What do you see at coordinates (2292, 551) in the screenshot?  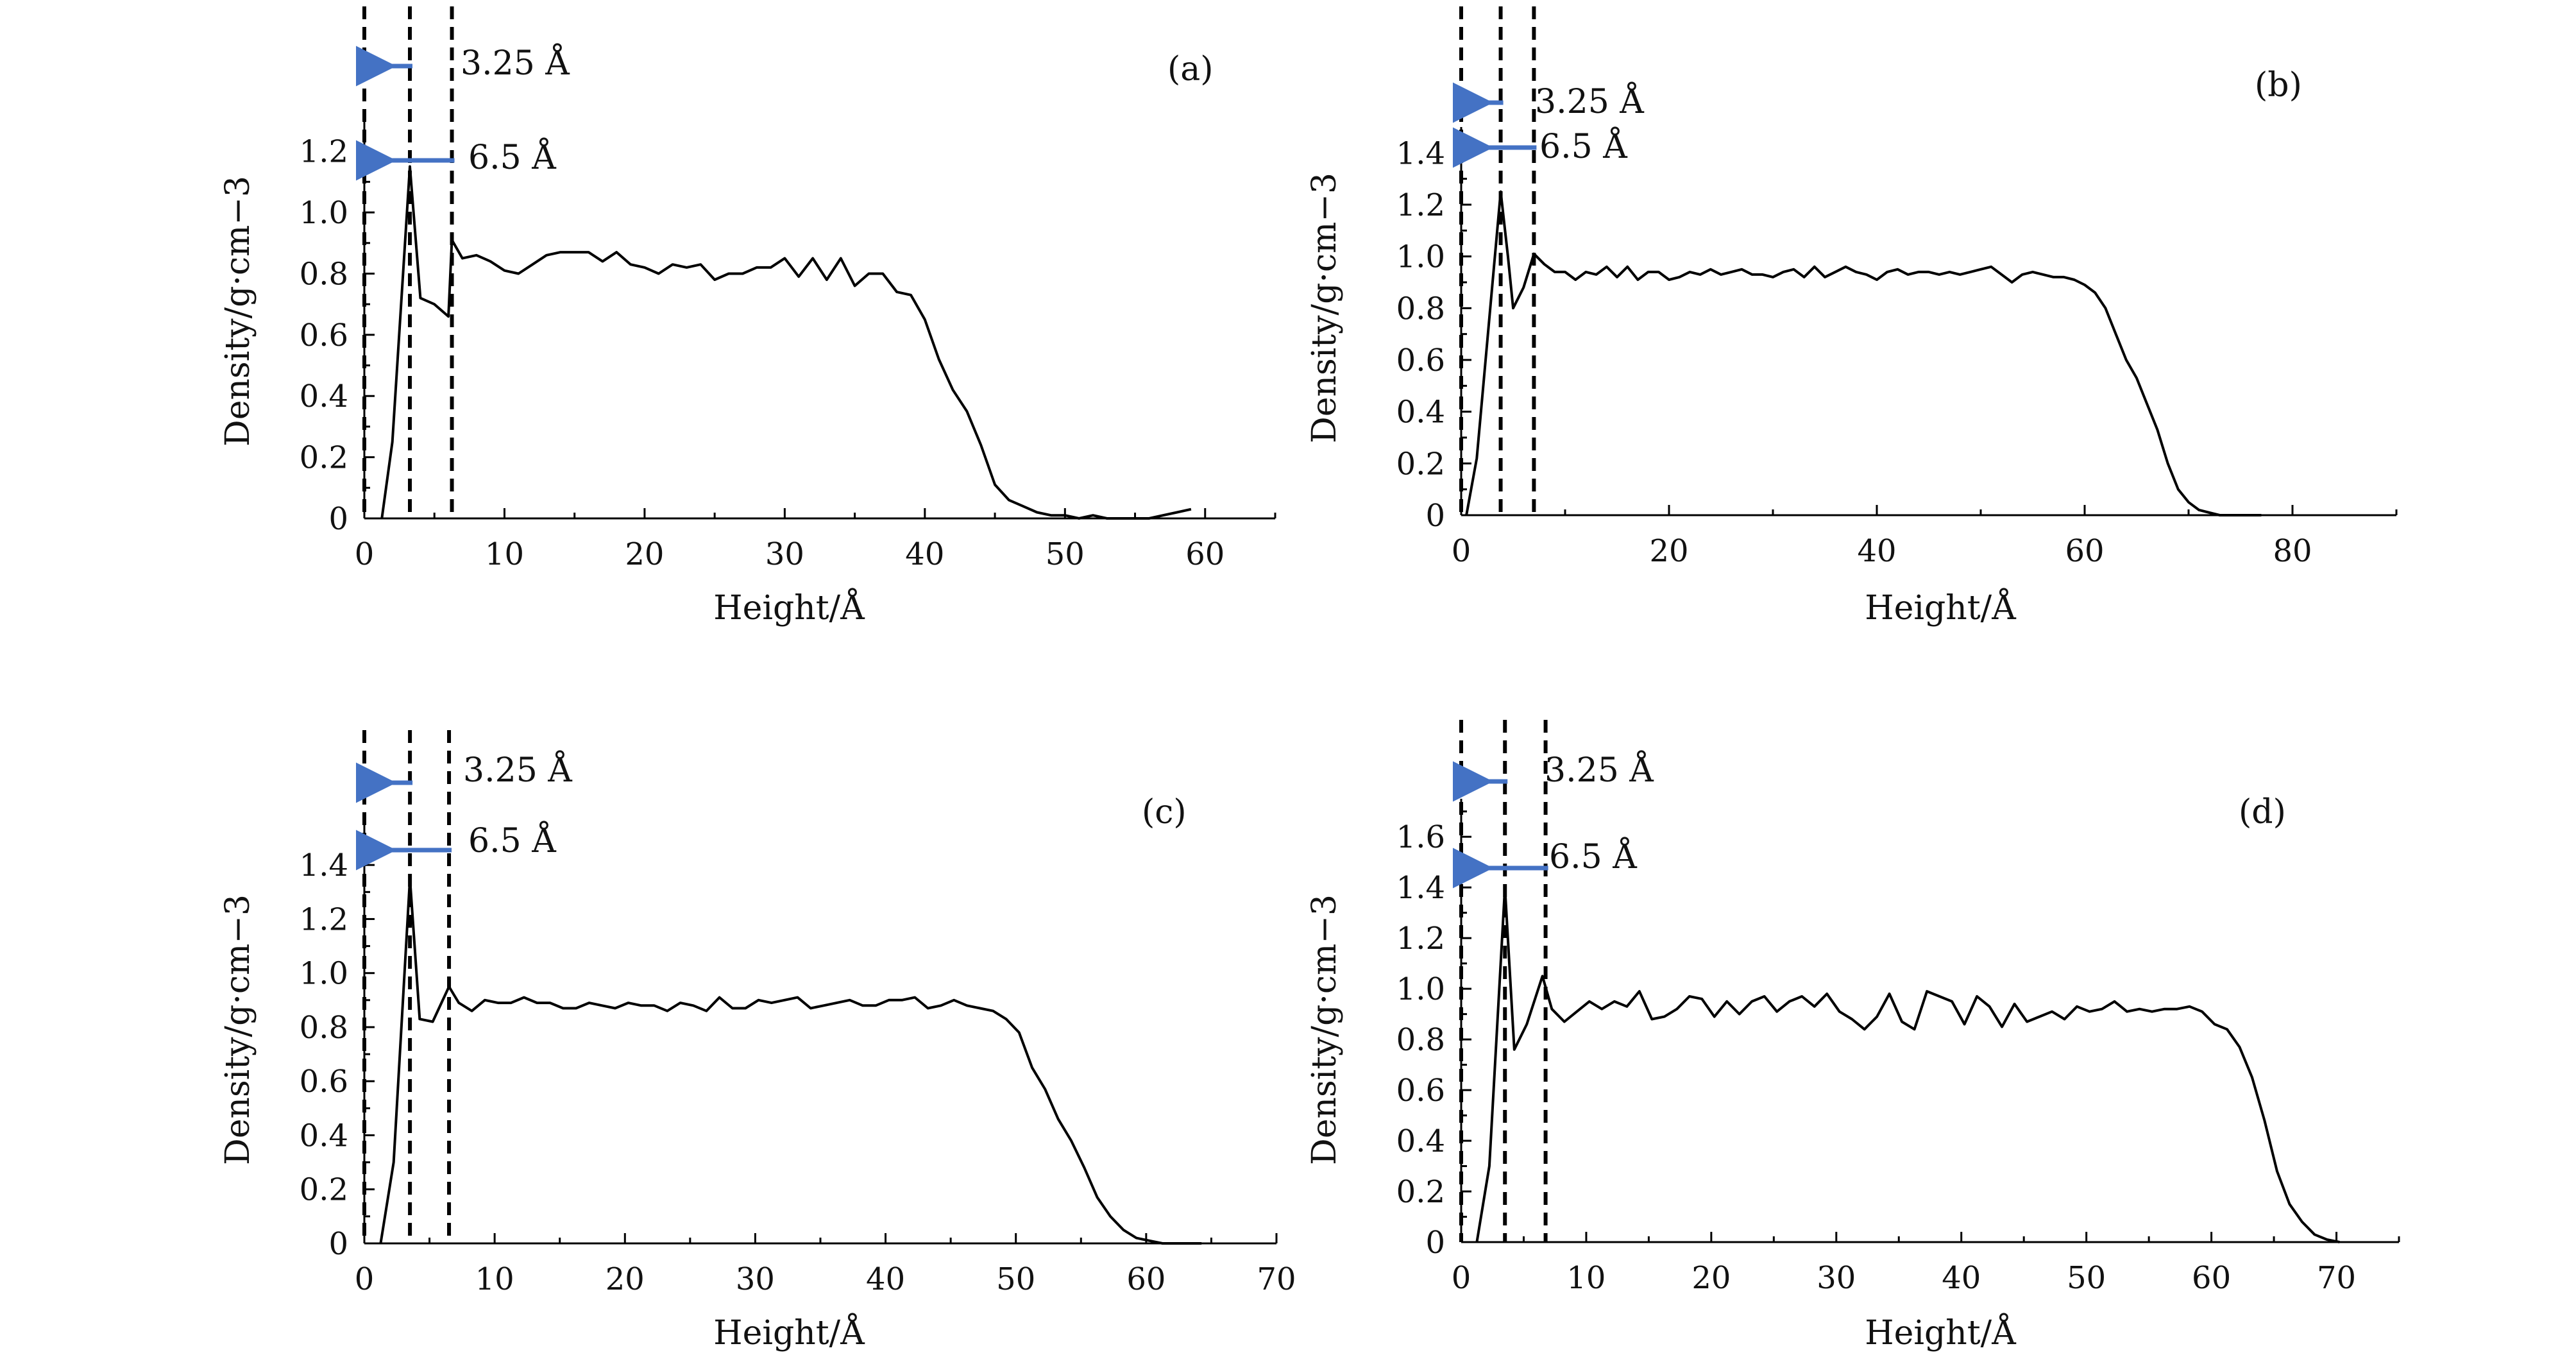 I see `x-tick-label: 80` at bounding box center [2292, 551].